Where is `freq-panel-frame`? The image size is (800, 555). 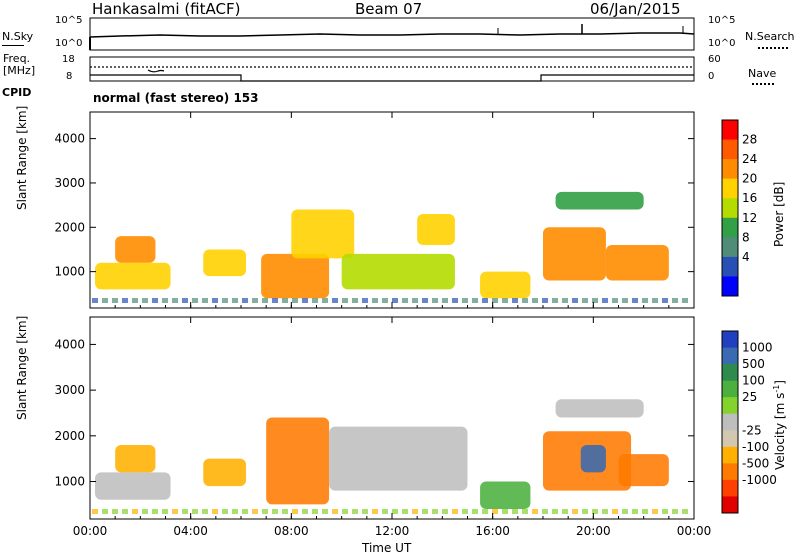 freq-panel-frame is located at coordinates (392, 69).